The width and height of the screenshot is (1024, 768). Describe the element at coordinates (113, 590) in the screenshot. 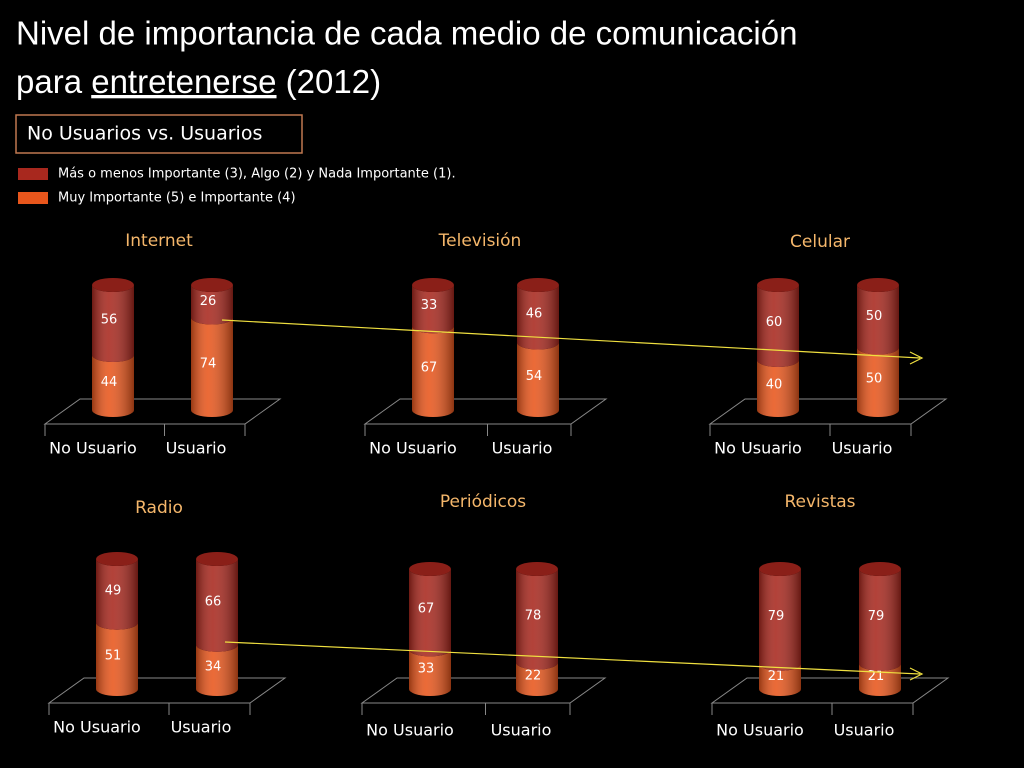

I see `value-label: 49` at that location.